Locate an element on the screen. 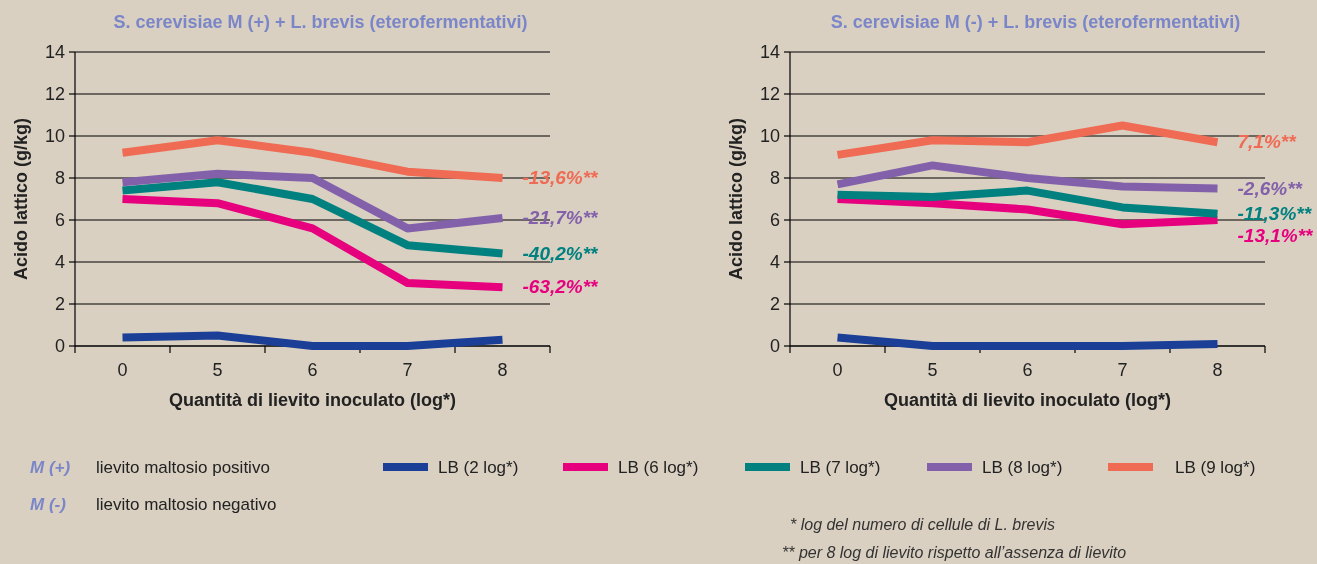 The image size is (1317, 564). legend-label: LB (2 log*) is located at coordinates (478, 467).